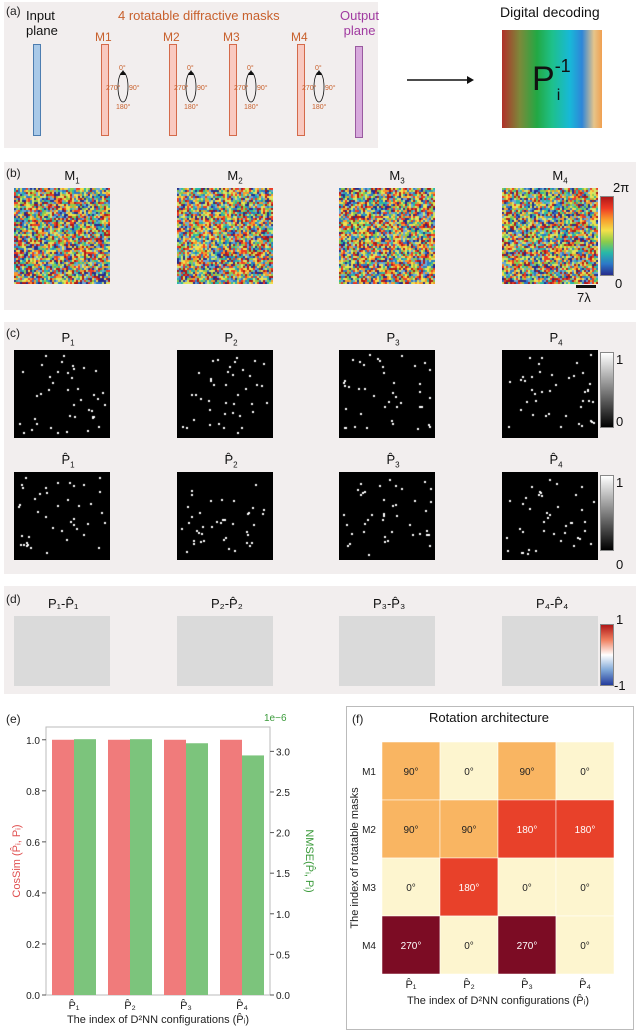  Describe the element at coordinates (498, 1000) in the screenshot. I see `chart-f-xlabel: The index of D²NN configurations (P̂ᵢ)` at that location.